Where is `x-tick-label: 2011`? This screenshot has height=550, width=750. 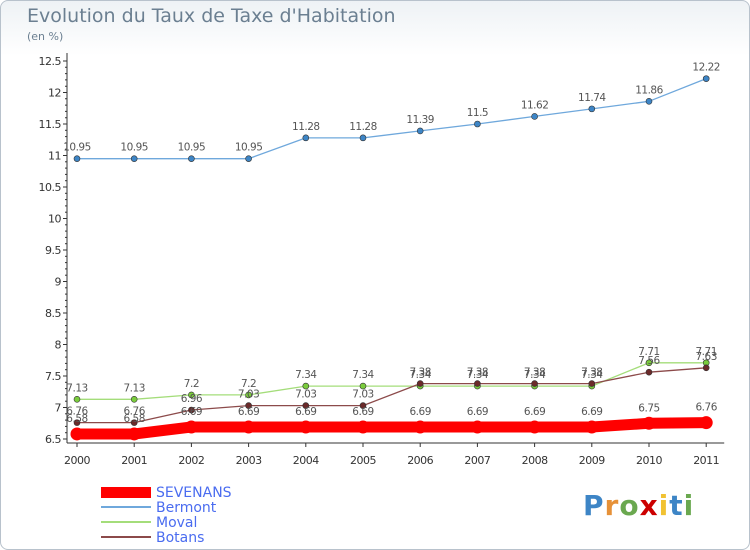
x-tick-label: 2011 is located at coordinates (706, 460).